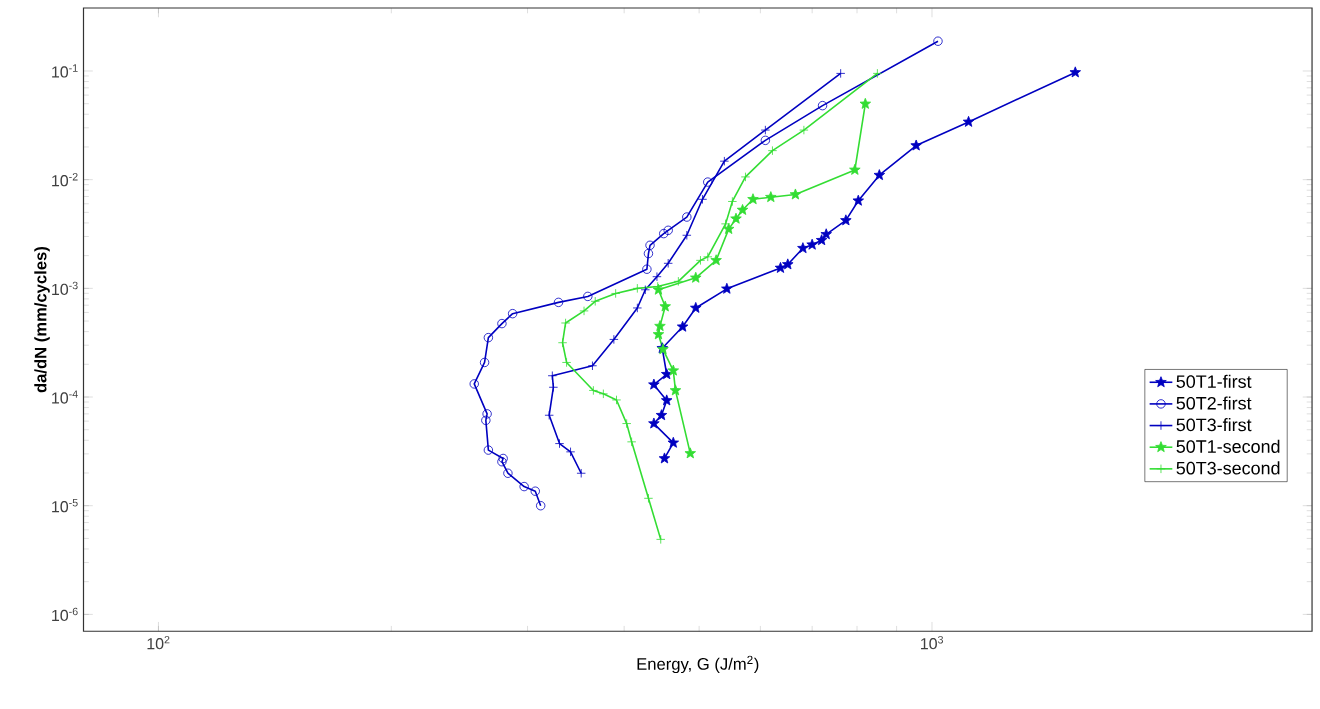 Image resolution: width=1320 pixels, height=709 pixels. I want to click on legend-label: 50T1-first, so click(1214, 381).